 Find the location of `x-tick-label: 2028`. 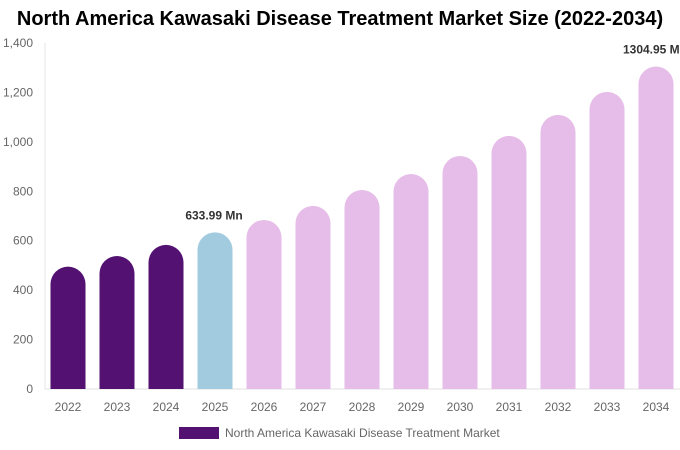

x-tick-label: 2028 is located at coordinates (362, 407).